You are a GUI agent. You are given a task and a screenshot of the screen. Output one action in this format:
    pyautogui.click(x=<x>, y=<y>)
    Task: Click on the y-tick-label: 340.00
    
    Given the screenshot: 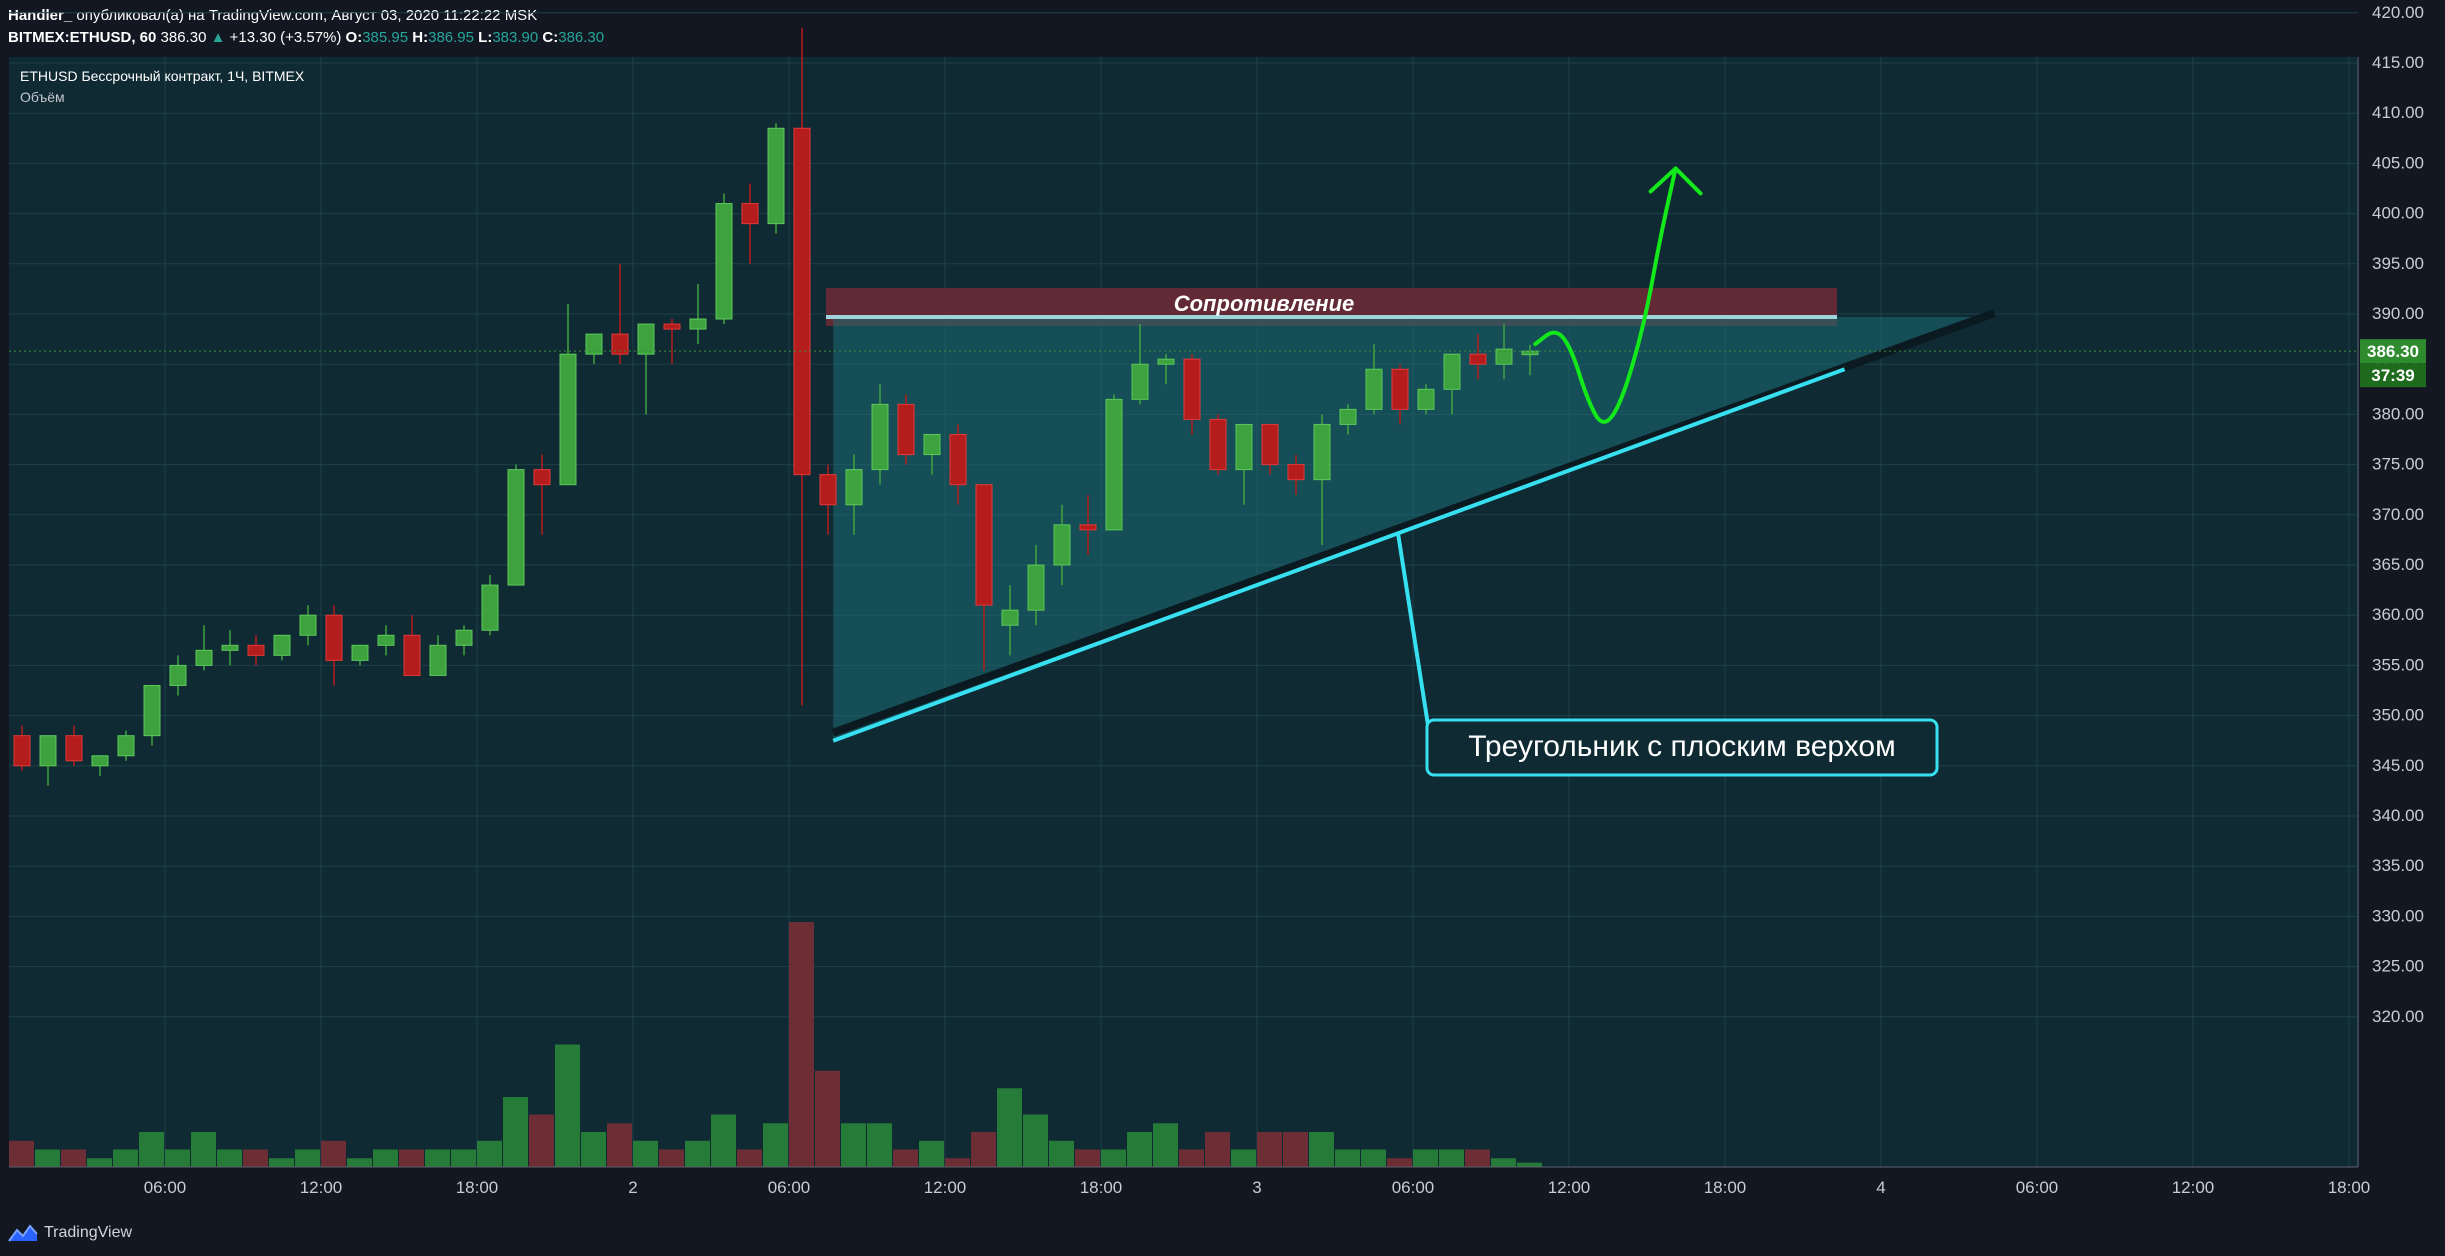 What is the action you would take?
    pyautogui.click(x=2398, y=815)
    